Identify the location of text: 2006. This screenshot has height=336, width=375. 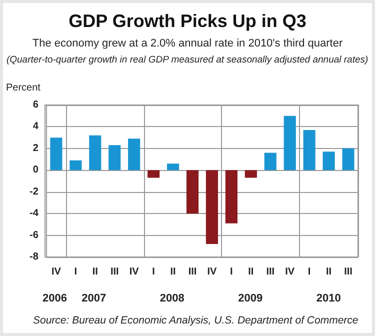
(55, 298).